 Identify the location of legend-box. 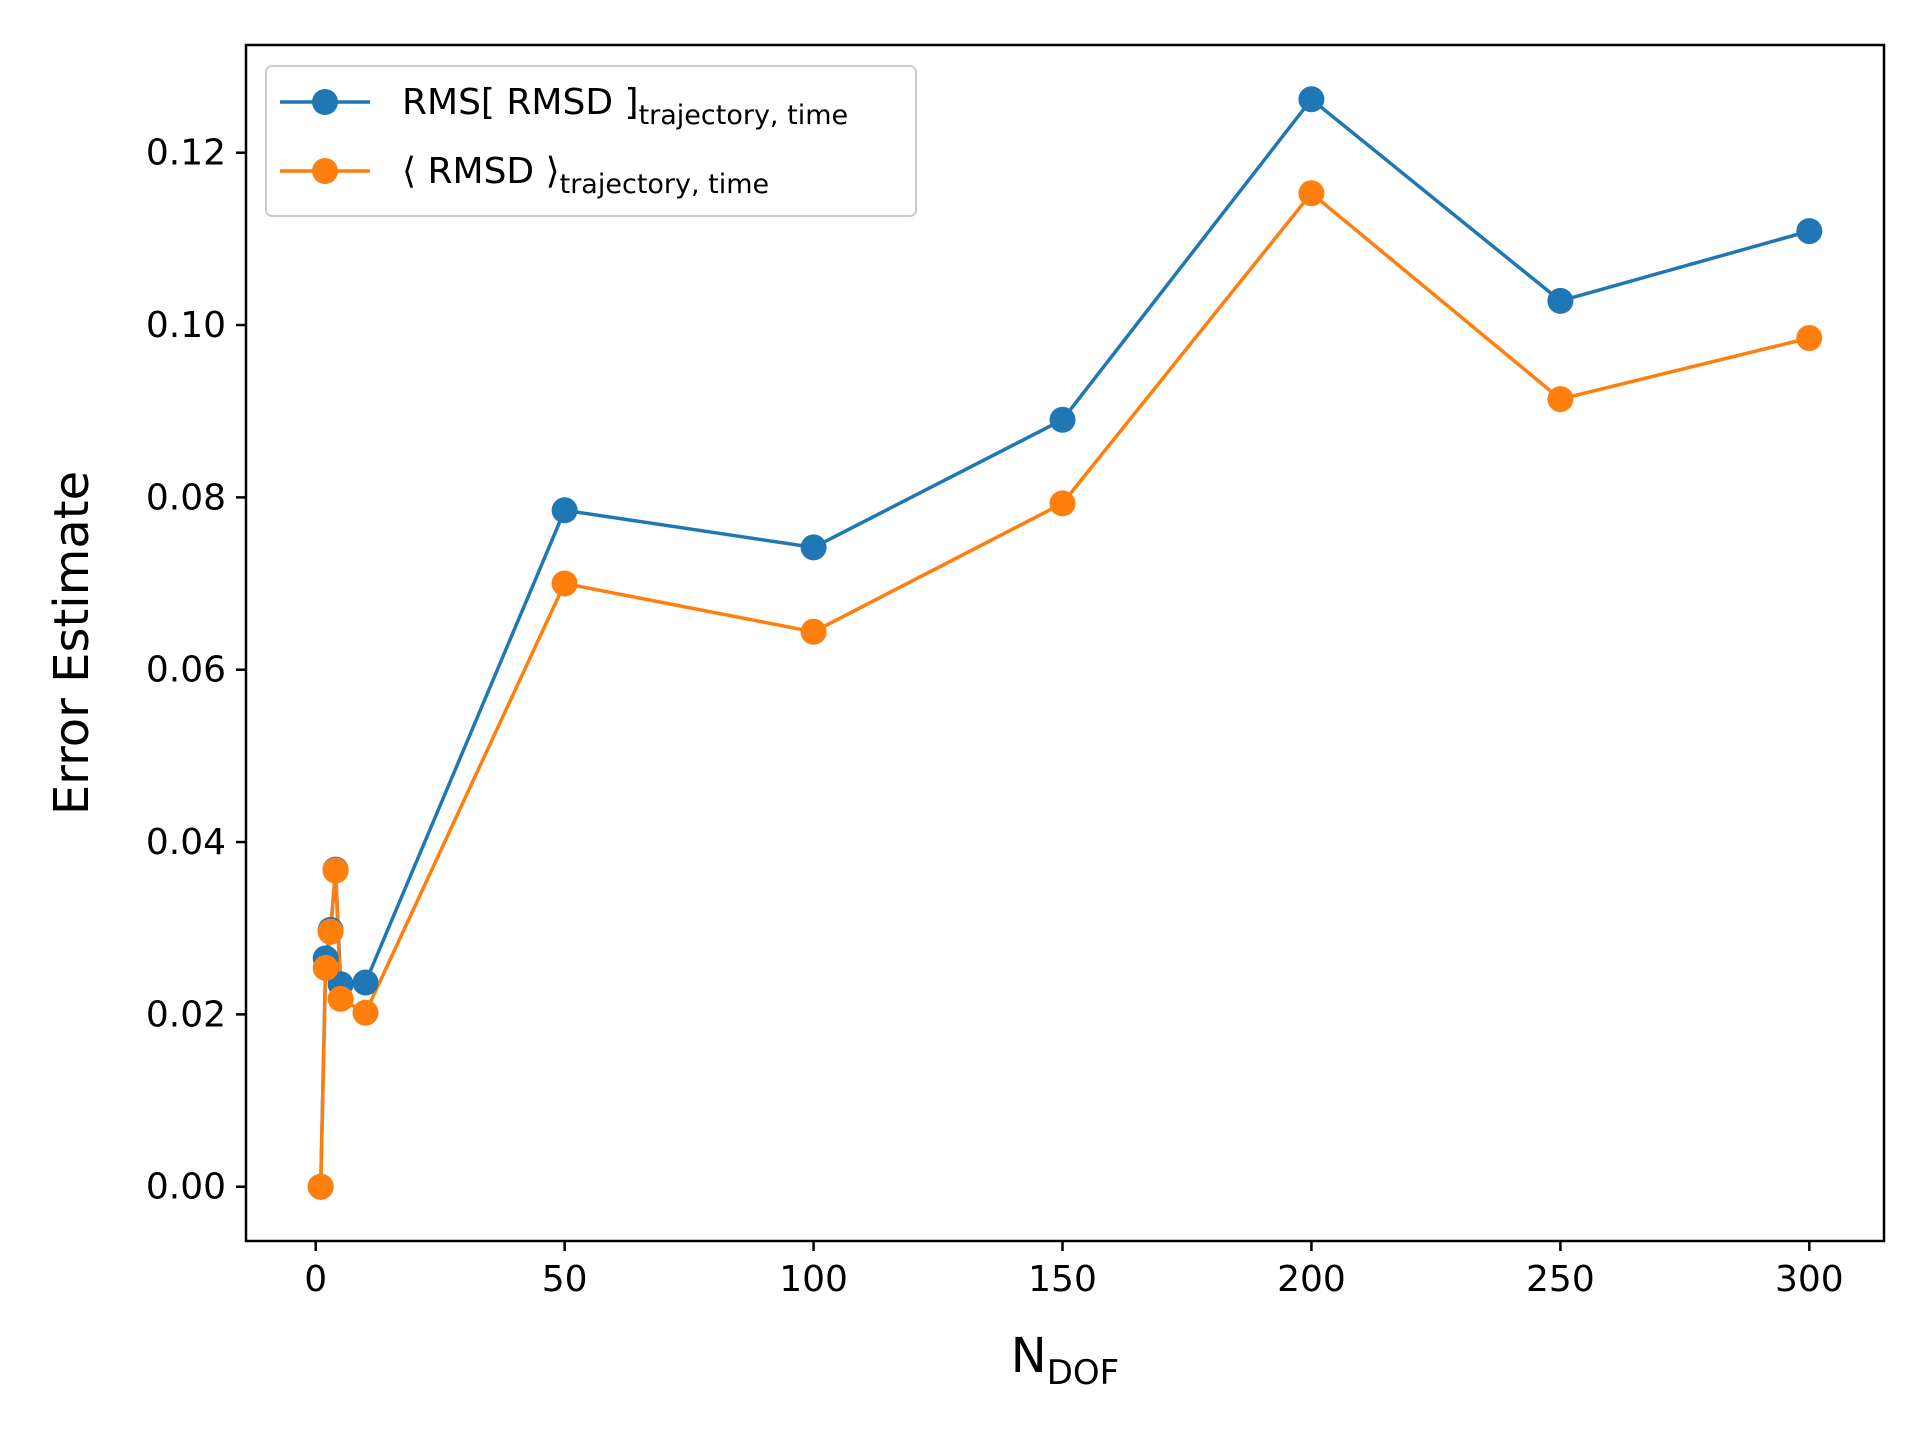
(591, 141).